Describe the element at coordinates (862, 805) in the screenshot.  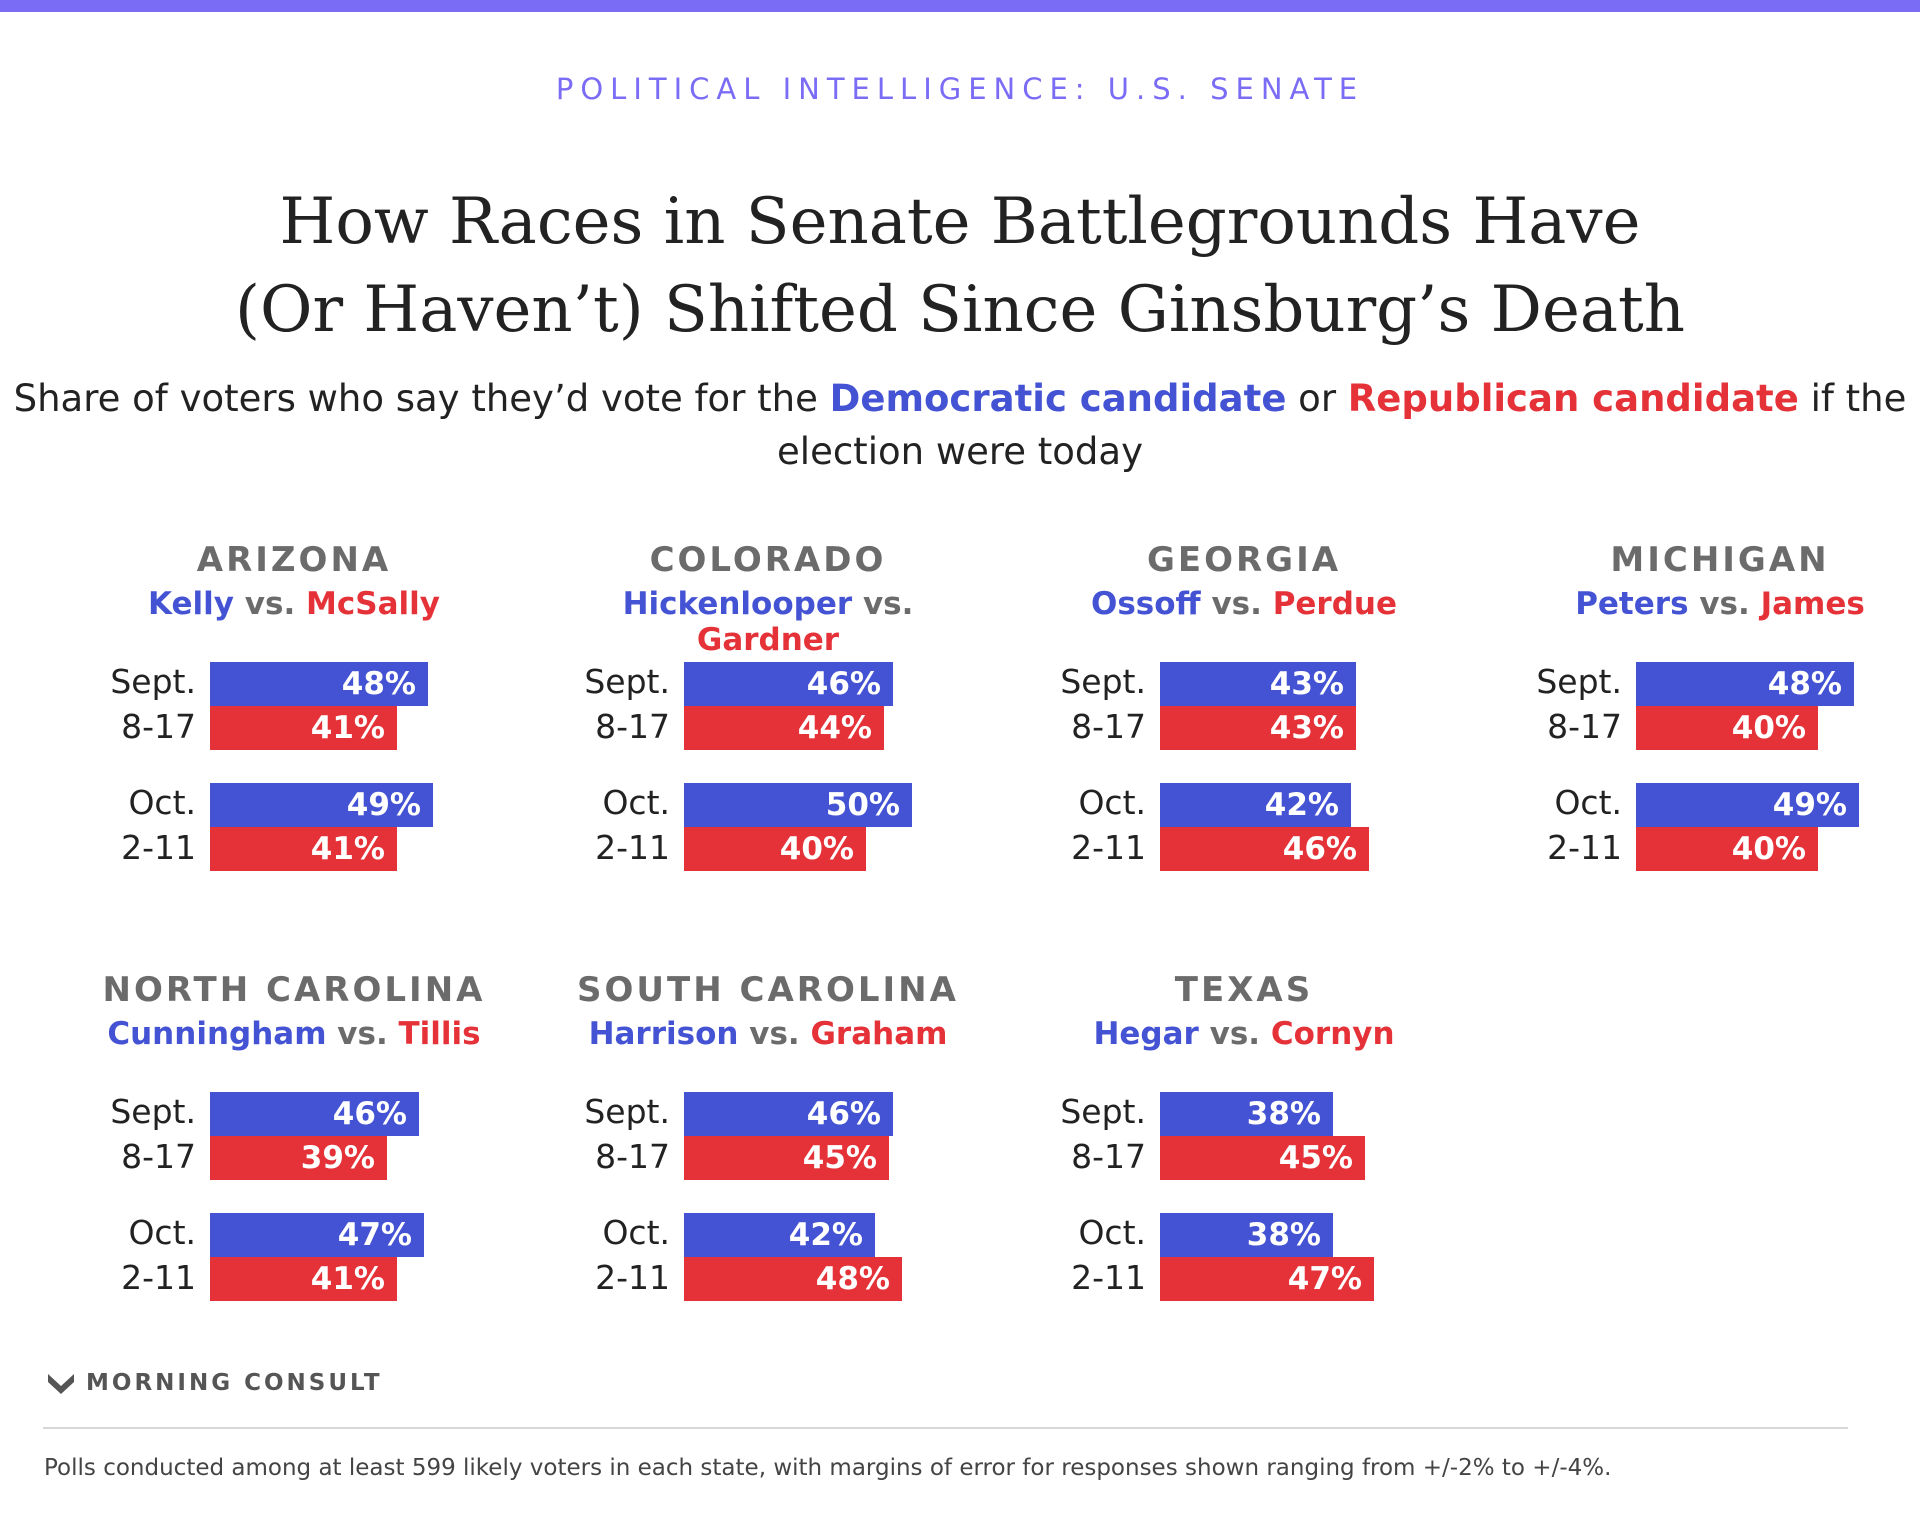
I see `data-label: 50%` at that location.